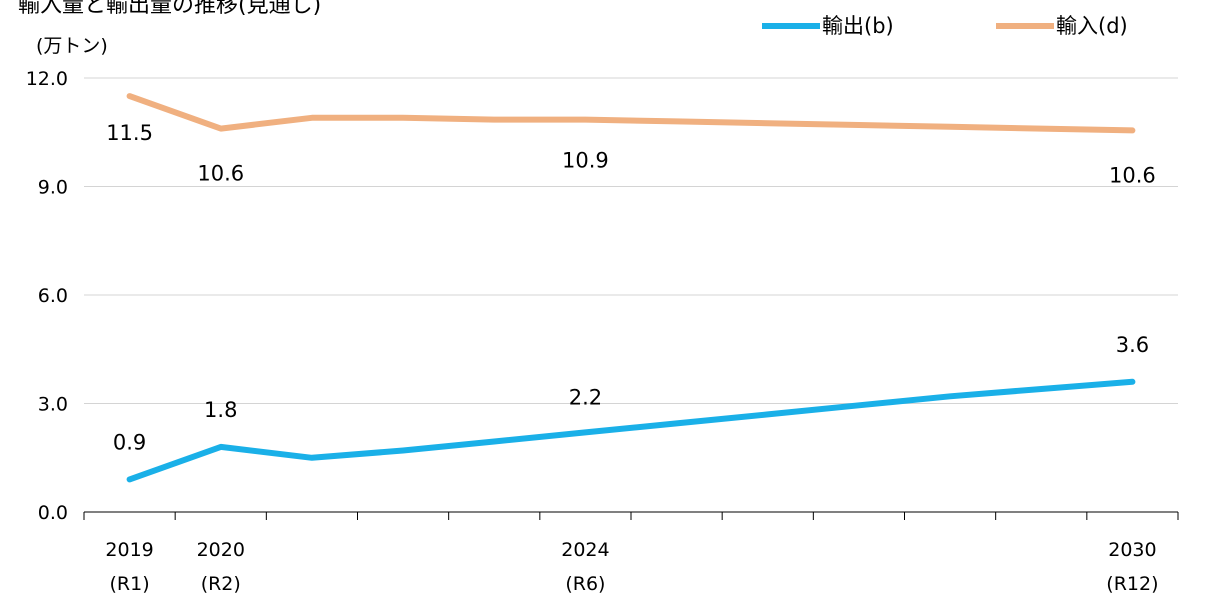 The image size is (1206, 598). What do you see at coordinates (129, 133) in the screenshot?
I see `data-label: 11.5` at bounding box center [129, 133].